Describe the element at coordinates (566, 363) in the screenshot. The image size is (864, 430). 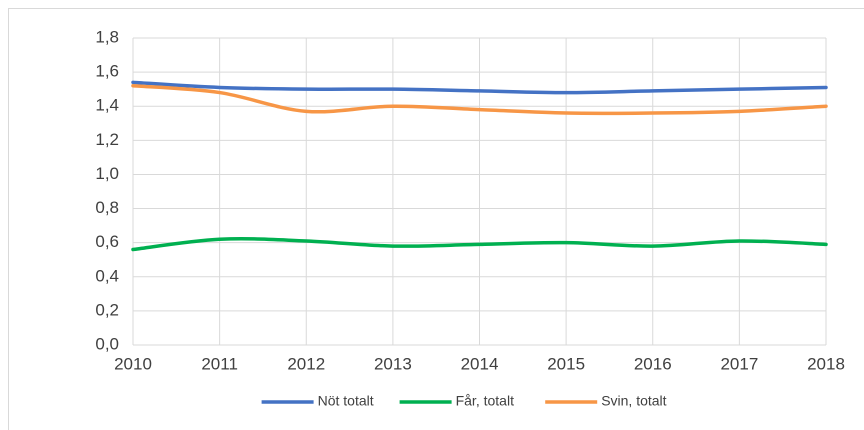
I see `x-tick-label: 2015` at that location.